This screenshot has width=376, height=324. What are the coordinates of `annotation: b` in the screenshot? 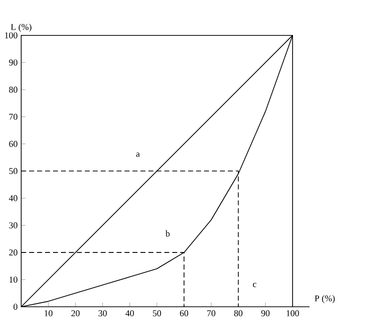 It's located at (168, 233).